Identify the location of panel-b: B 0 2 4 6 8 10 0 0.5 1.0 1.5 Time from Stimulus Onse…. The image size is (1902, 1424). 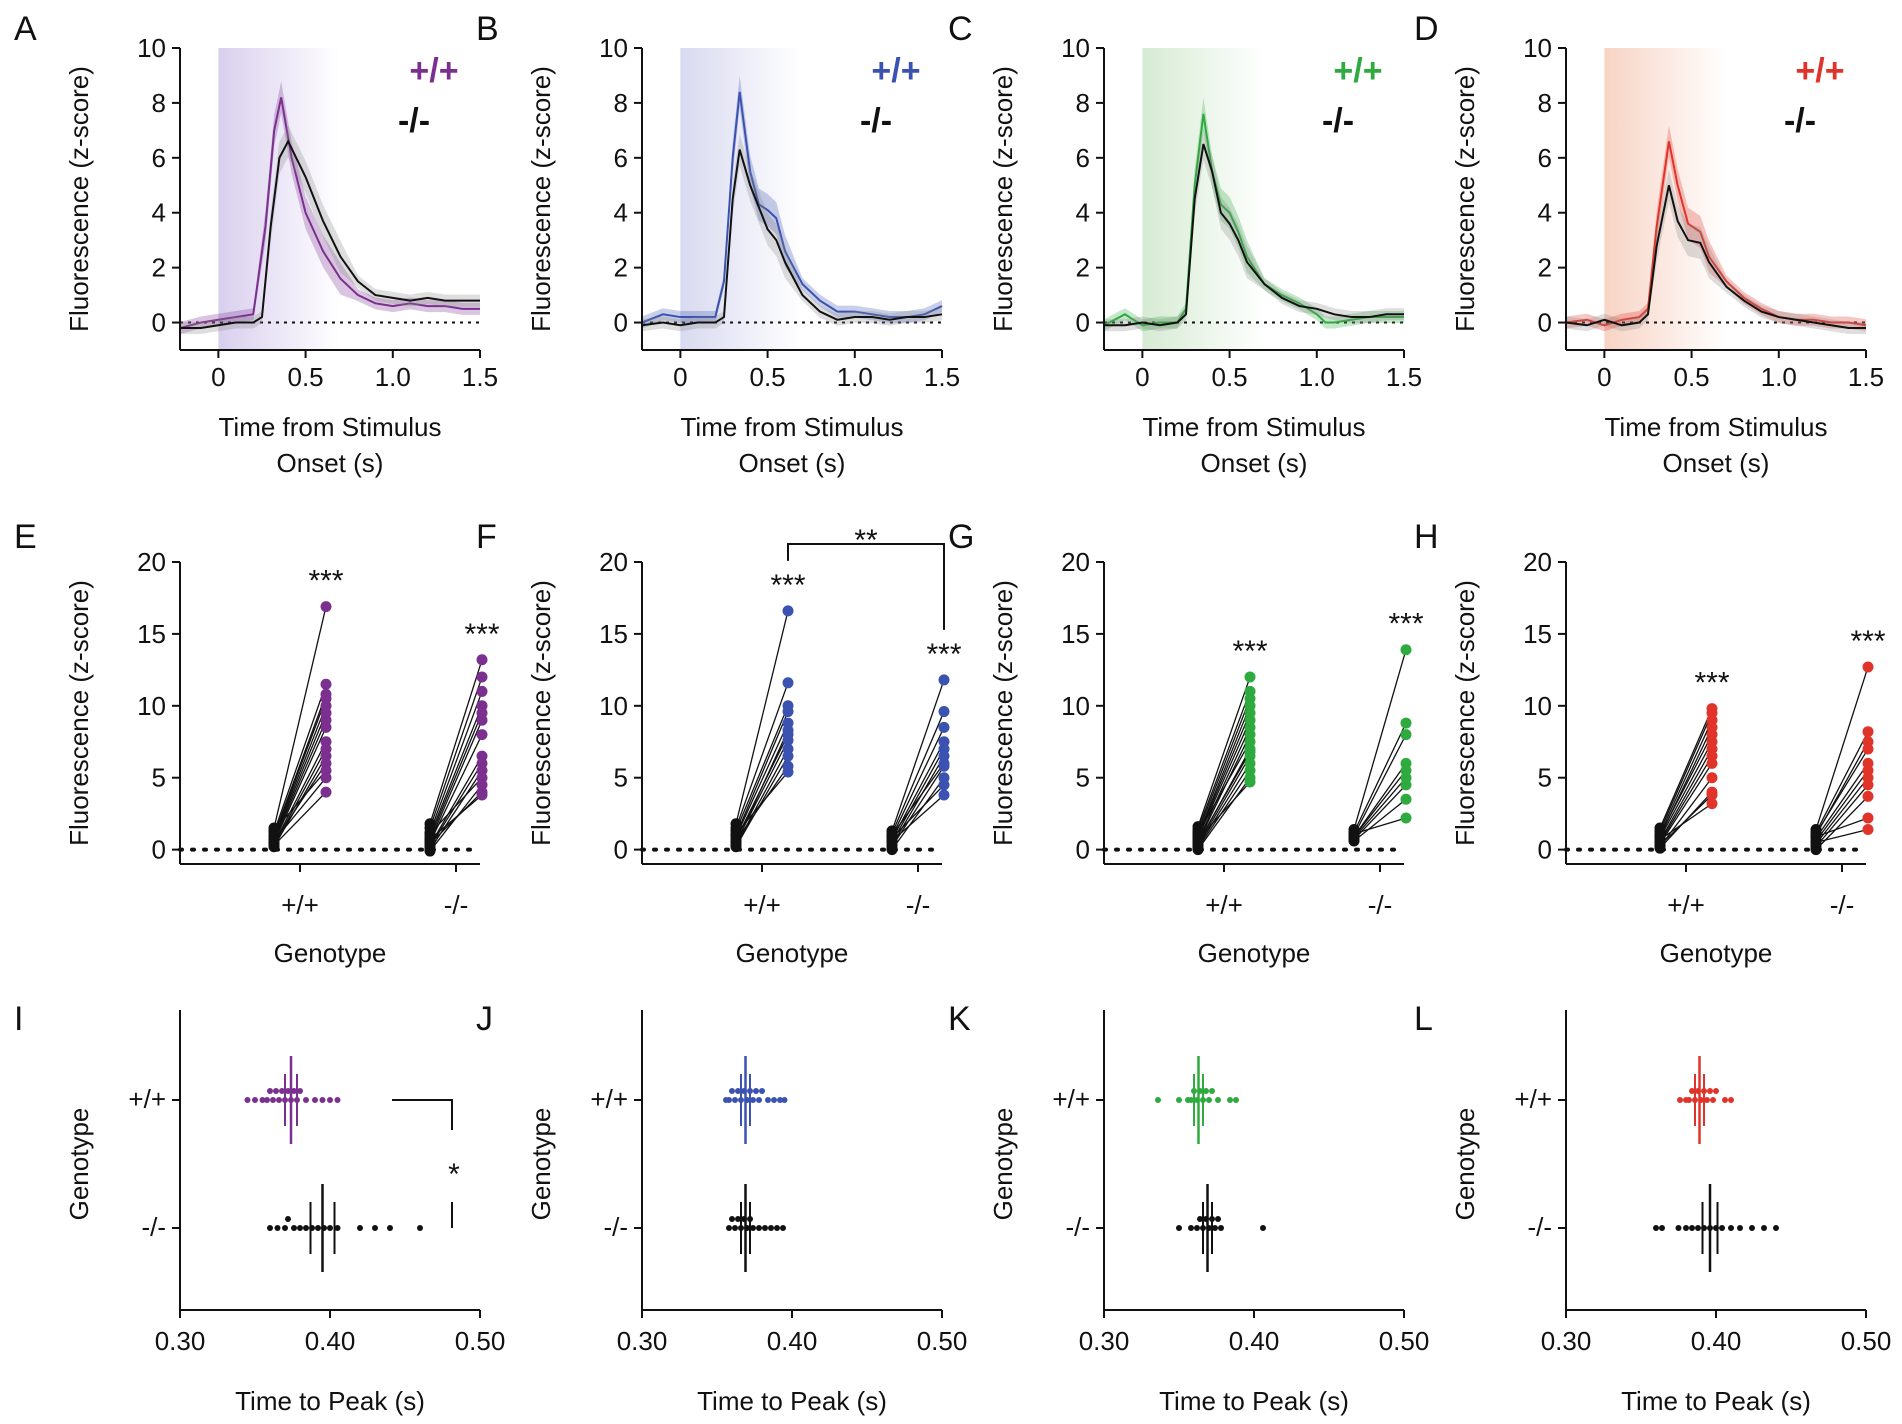
(718, 244).